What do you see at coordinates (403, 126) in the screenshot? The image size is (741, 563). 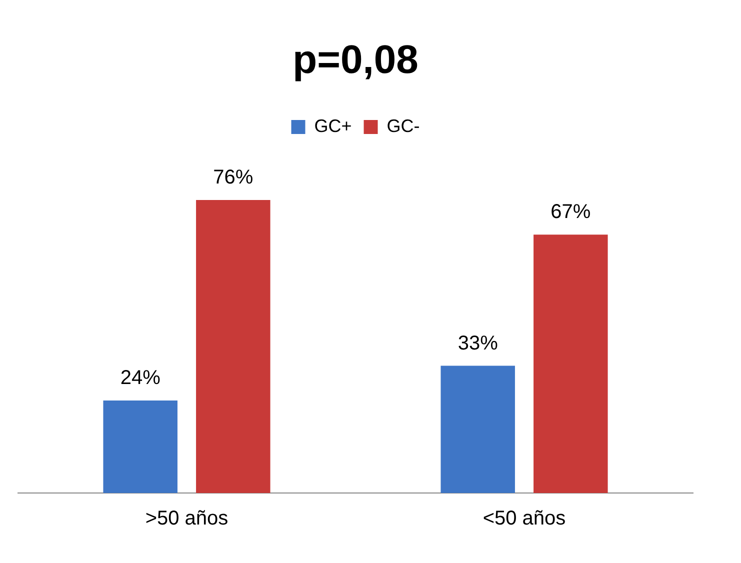 I see `legend-label: GC-` at bounding box center [403, 126].